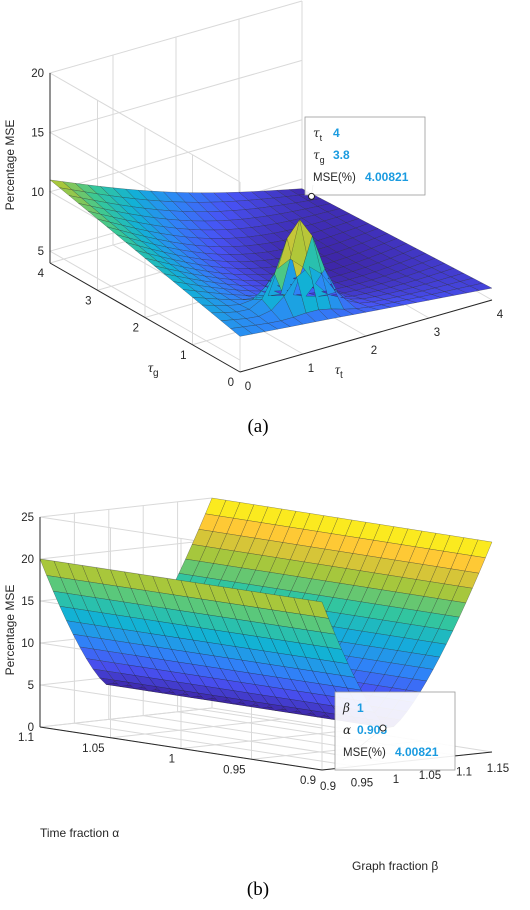 This screenshot has width=530, height=910. I want to click on y-tick-label: 0, so click(231, 383).